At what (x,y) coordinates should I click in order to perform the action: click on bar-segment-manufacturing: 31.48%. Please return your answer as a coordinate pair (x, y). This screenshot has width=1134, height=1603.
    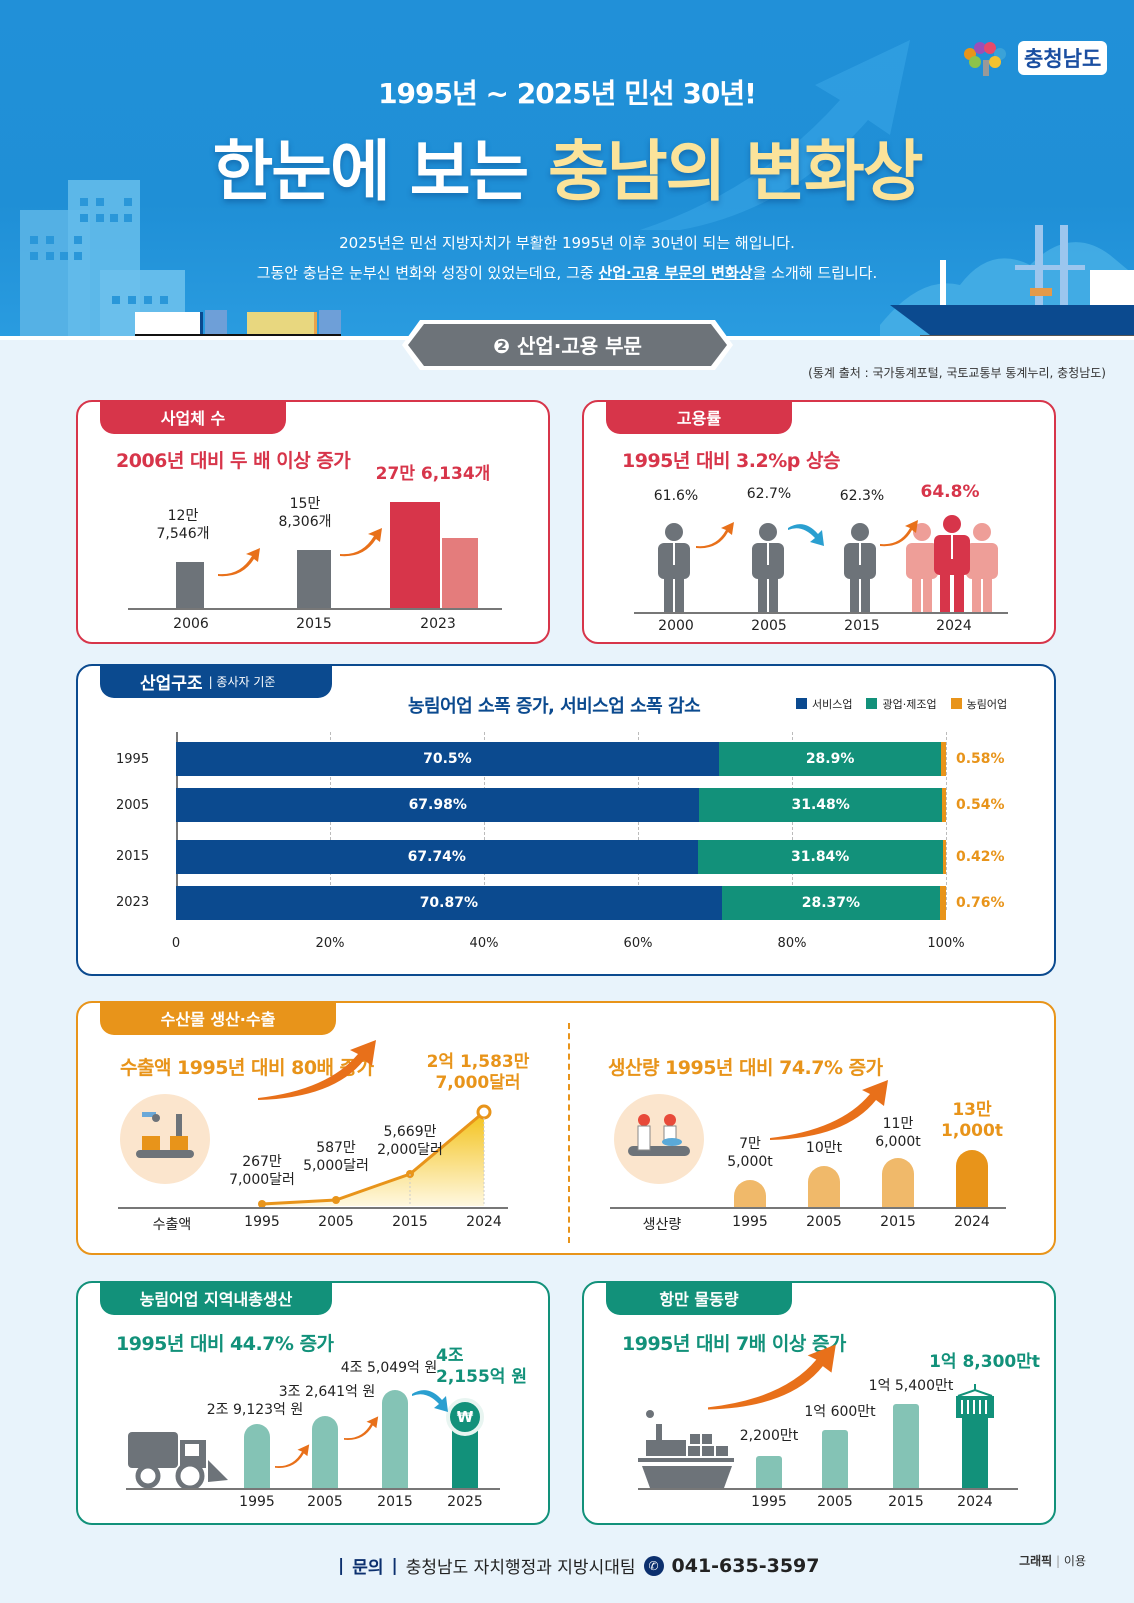
    Looking at the image, I should click on (820, 805).